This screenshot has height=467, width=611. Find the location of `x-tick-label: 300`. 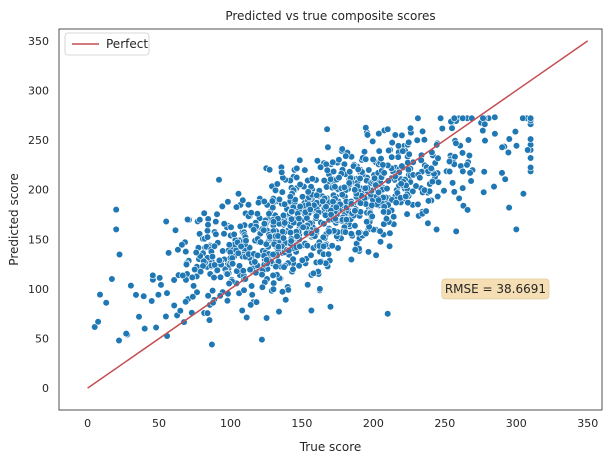

x-tick-label: 300 is located at coordinates (516, 423).